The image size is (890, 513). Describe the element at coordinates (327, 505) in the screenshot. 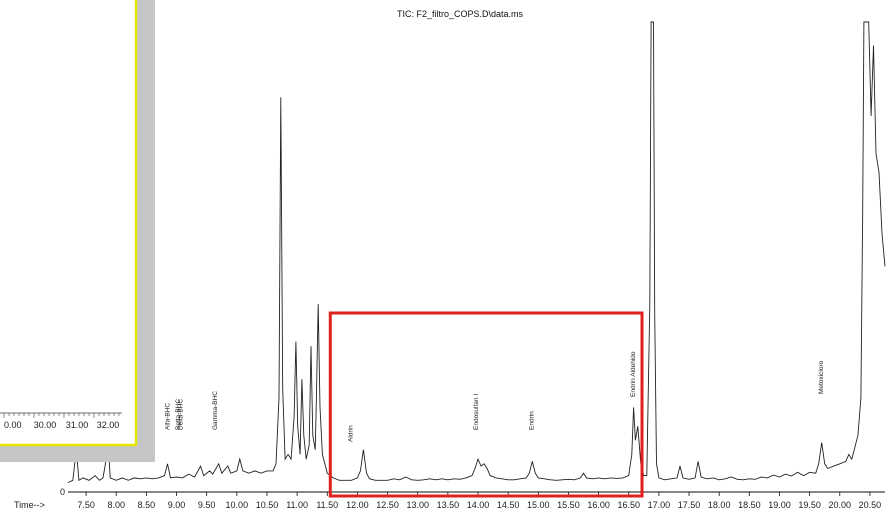

I see `x-tick-label: 11.50` at that location.